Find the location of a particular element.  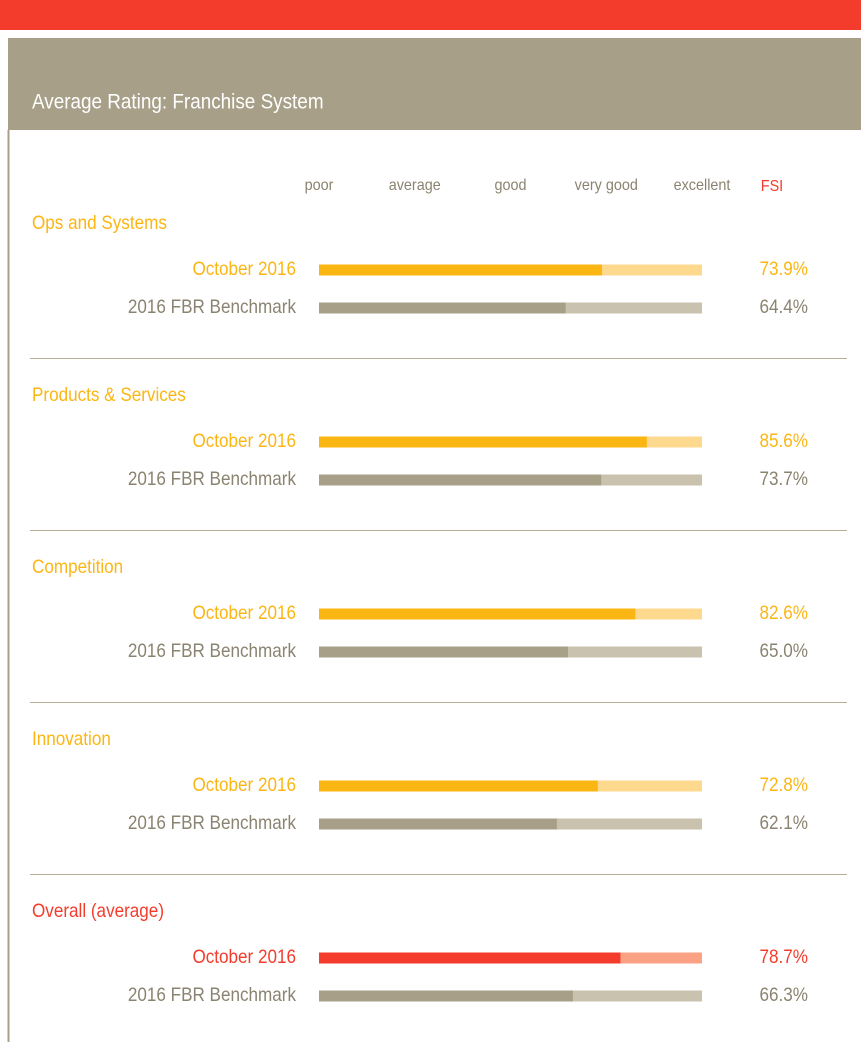

x-tick-label: very good is located at coordinates (606, 186).